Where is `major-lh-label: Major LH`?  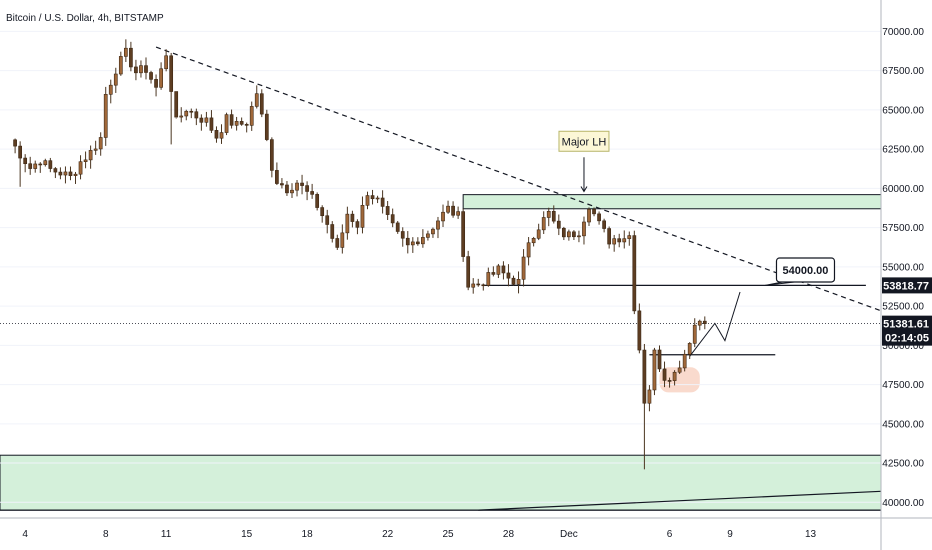
major-lh-label: Major LH is located at coordinates (584, 161).